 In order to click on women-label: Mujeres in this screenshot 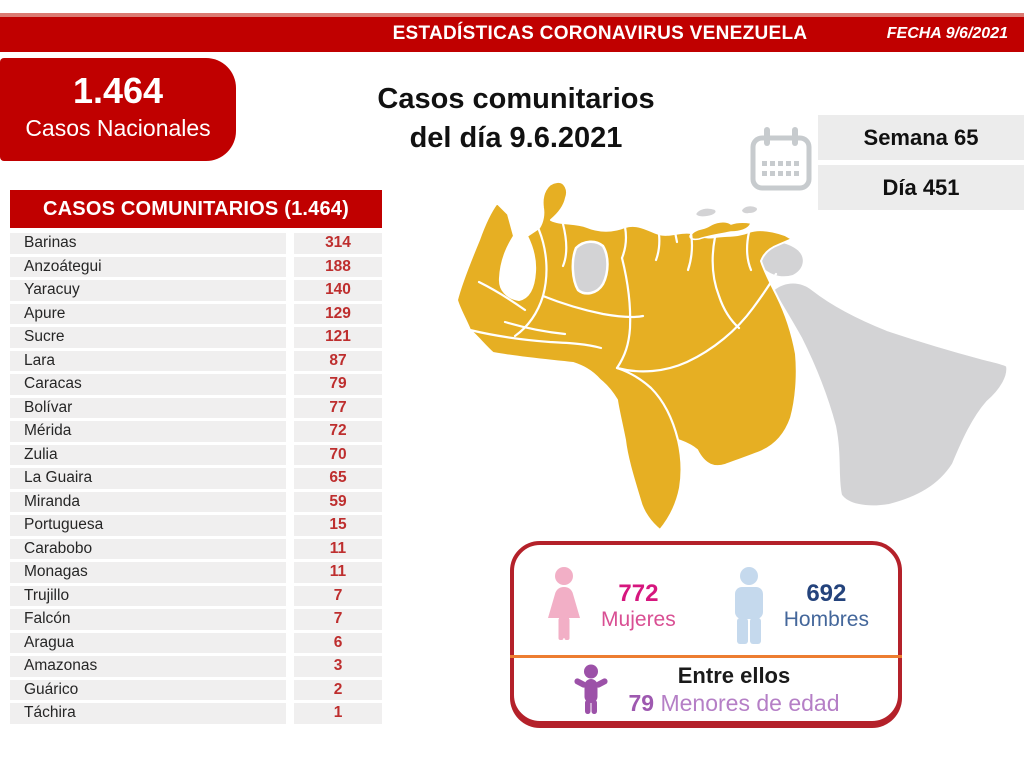, I will do `click(638, 619)`.